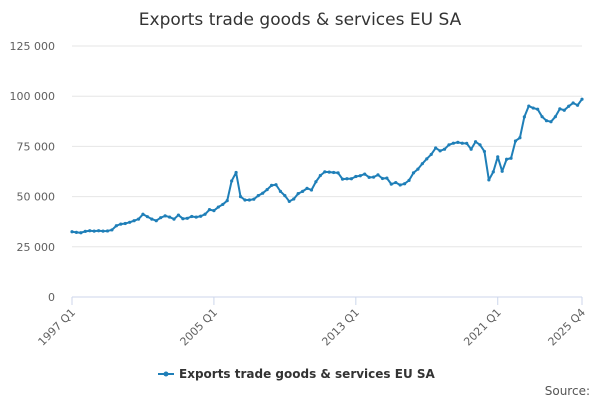 This screenshot has height=400, width=600. Describe the element at coordinates (567, 391) in the screenshot. I see `chart-credit: Source:` at that location.